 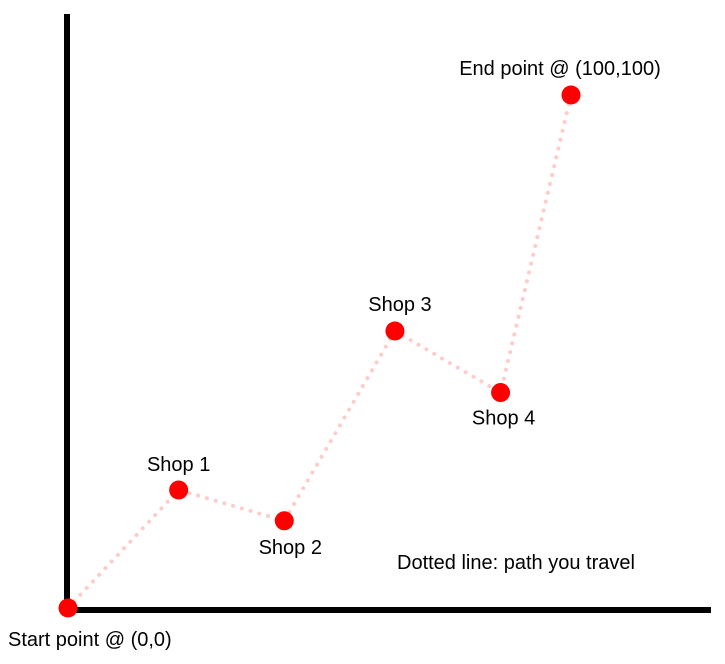 What do you see at coordinates (178, 465) in the screenshot?
I see `shop-1-label: Shop 1` at bounding box center [178, 465].